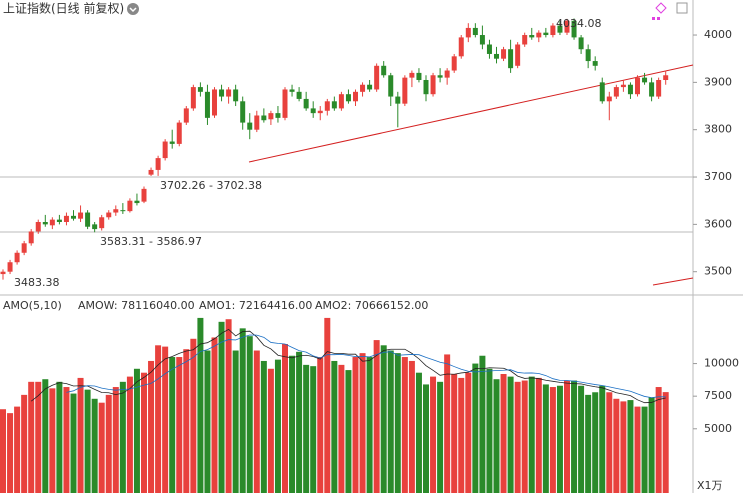 The width and height of the screenshot is (743, 493). I want to click on volume-stat: AMOW: 78116040.00, so click(136, 305).